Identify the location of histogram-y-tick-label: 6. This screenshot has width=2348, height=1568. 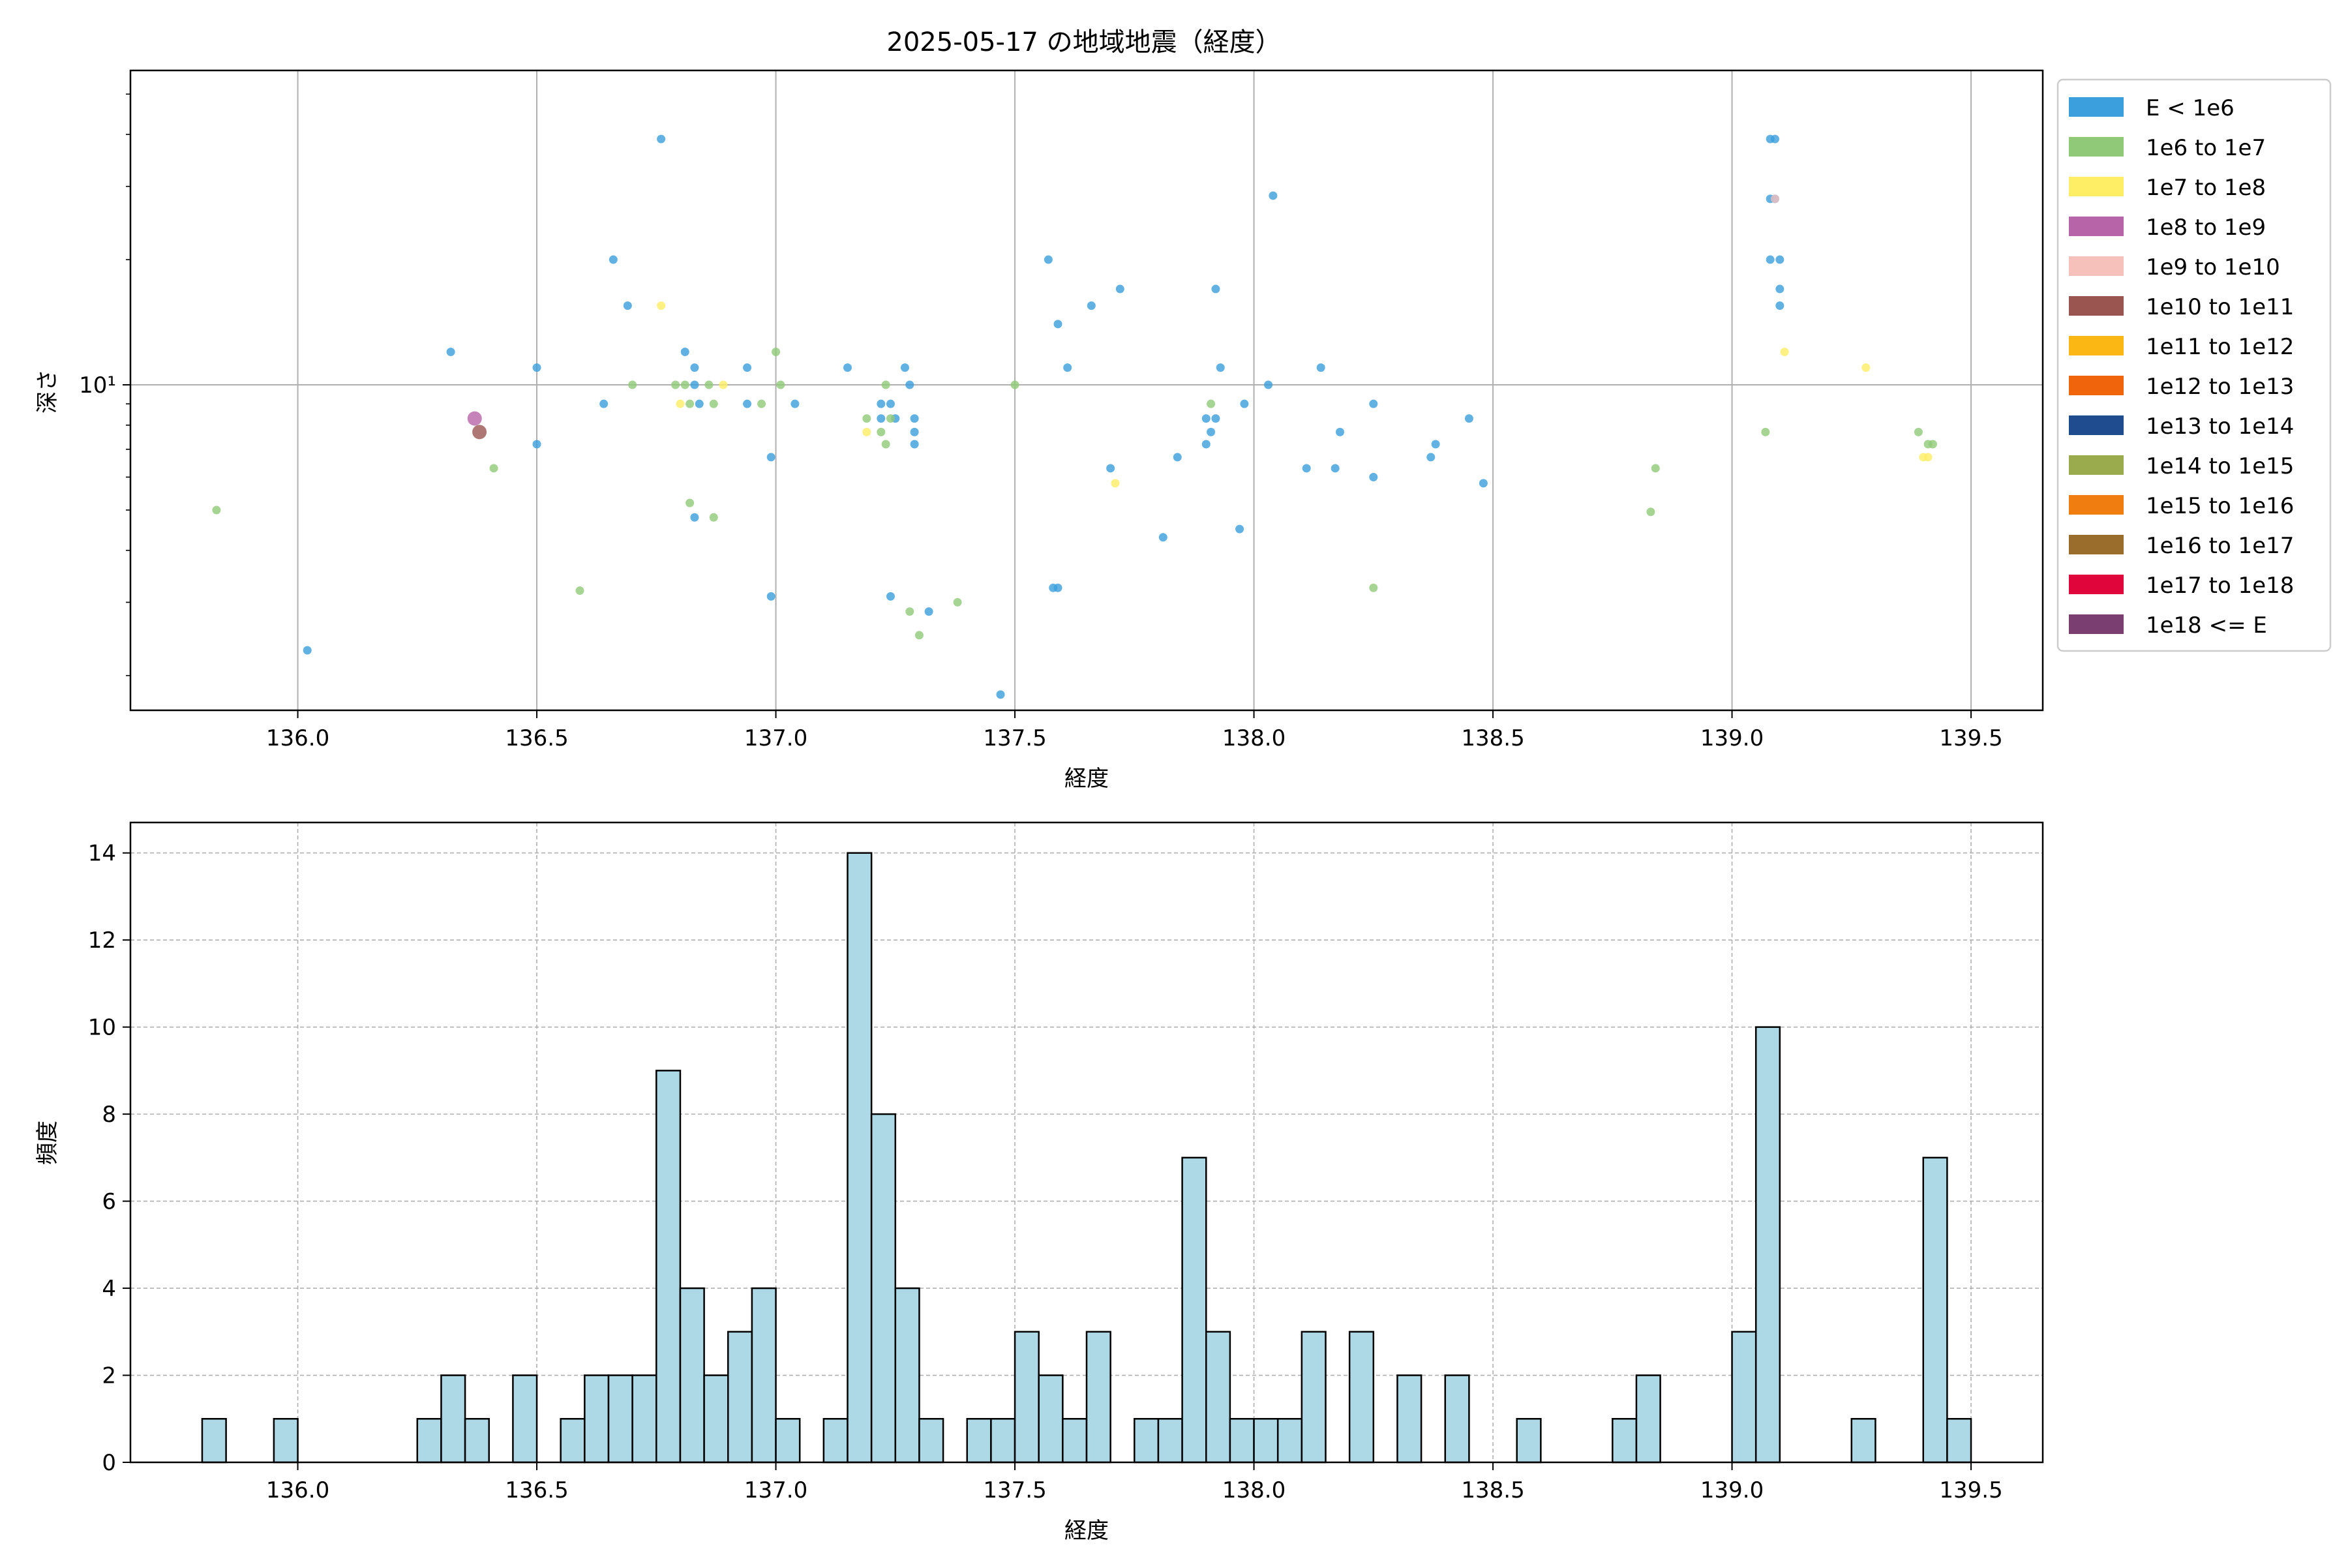
(109, 1202).